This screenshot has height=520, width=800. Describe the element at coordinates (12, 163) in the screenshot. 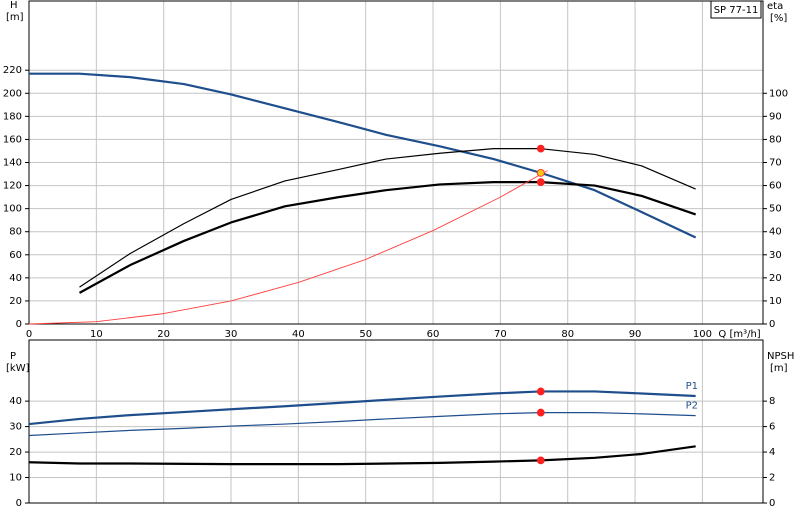

I see `y-tick-label: 140` at that location.